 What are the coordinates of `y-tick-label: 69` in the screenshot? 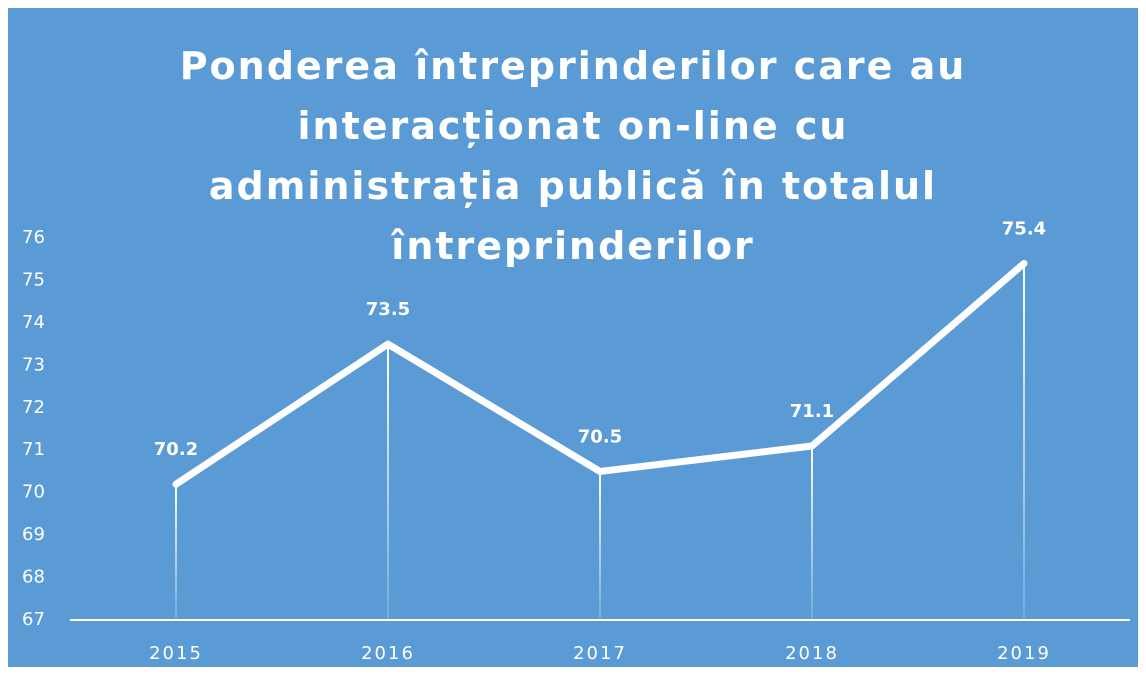 It's located at (33, 534).